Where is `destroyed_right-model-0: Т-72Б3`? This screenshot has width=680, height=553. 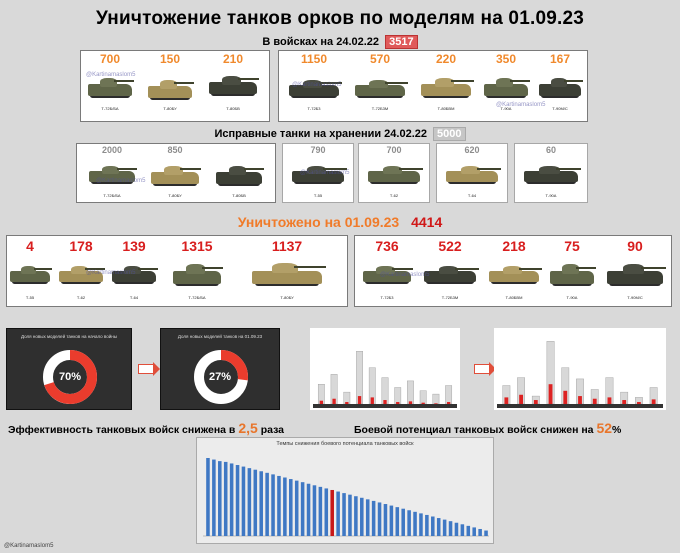 destroyed_right-model-0: Т-72Б3 is located at coordinates (387, 297).